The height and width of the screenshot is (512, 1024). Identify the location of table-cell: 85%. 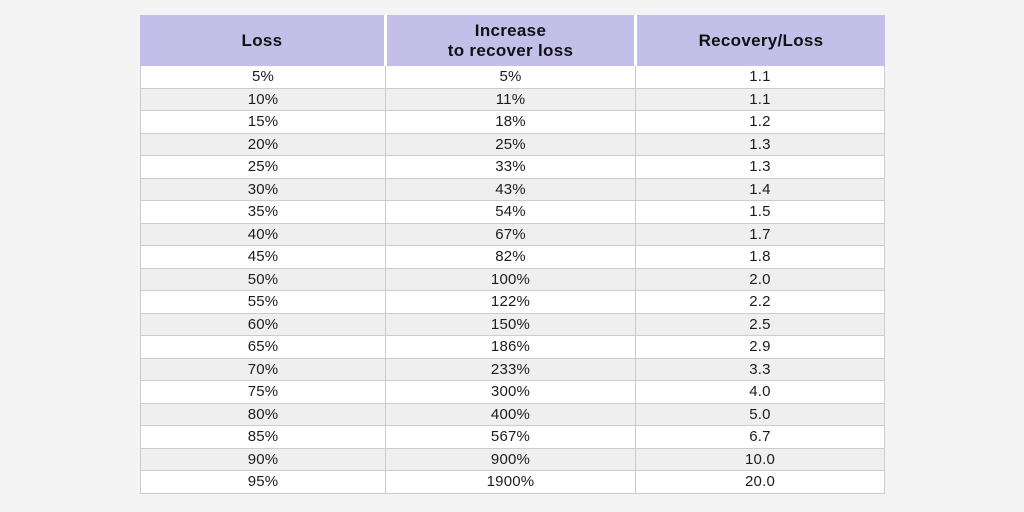
(263, 437).